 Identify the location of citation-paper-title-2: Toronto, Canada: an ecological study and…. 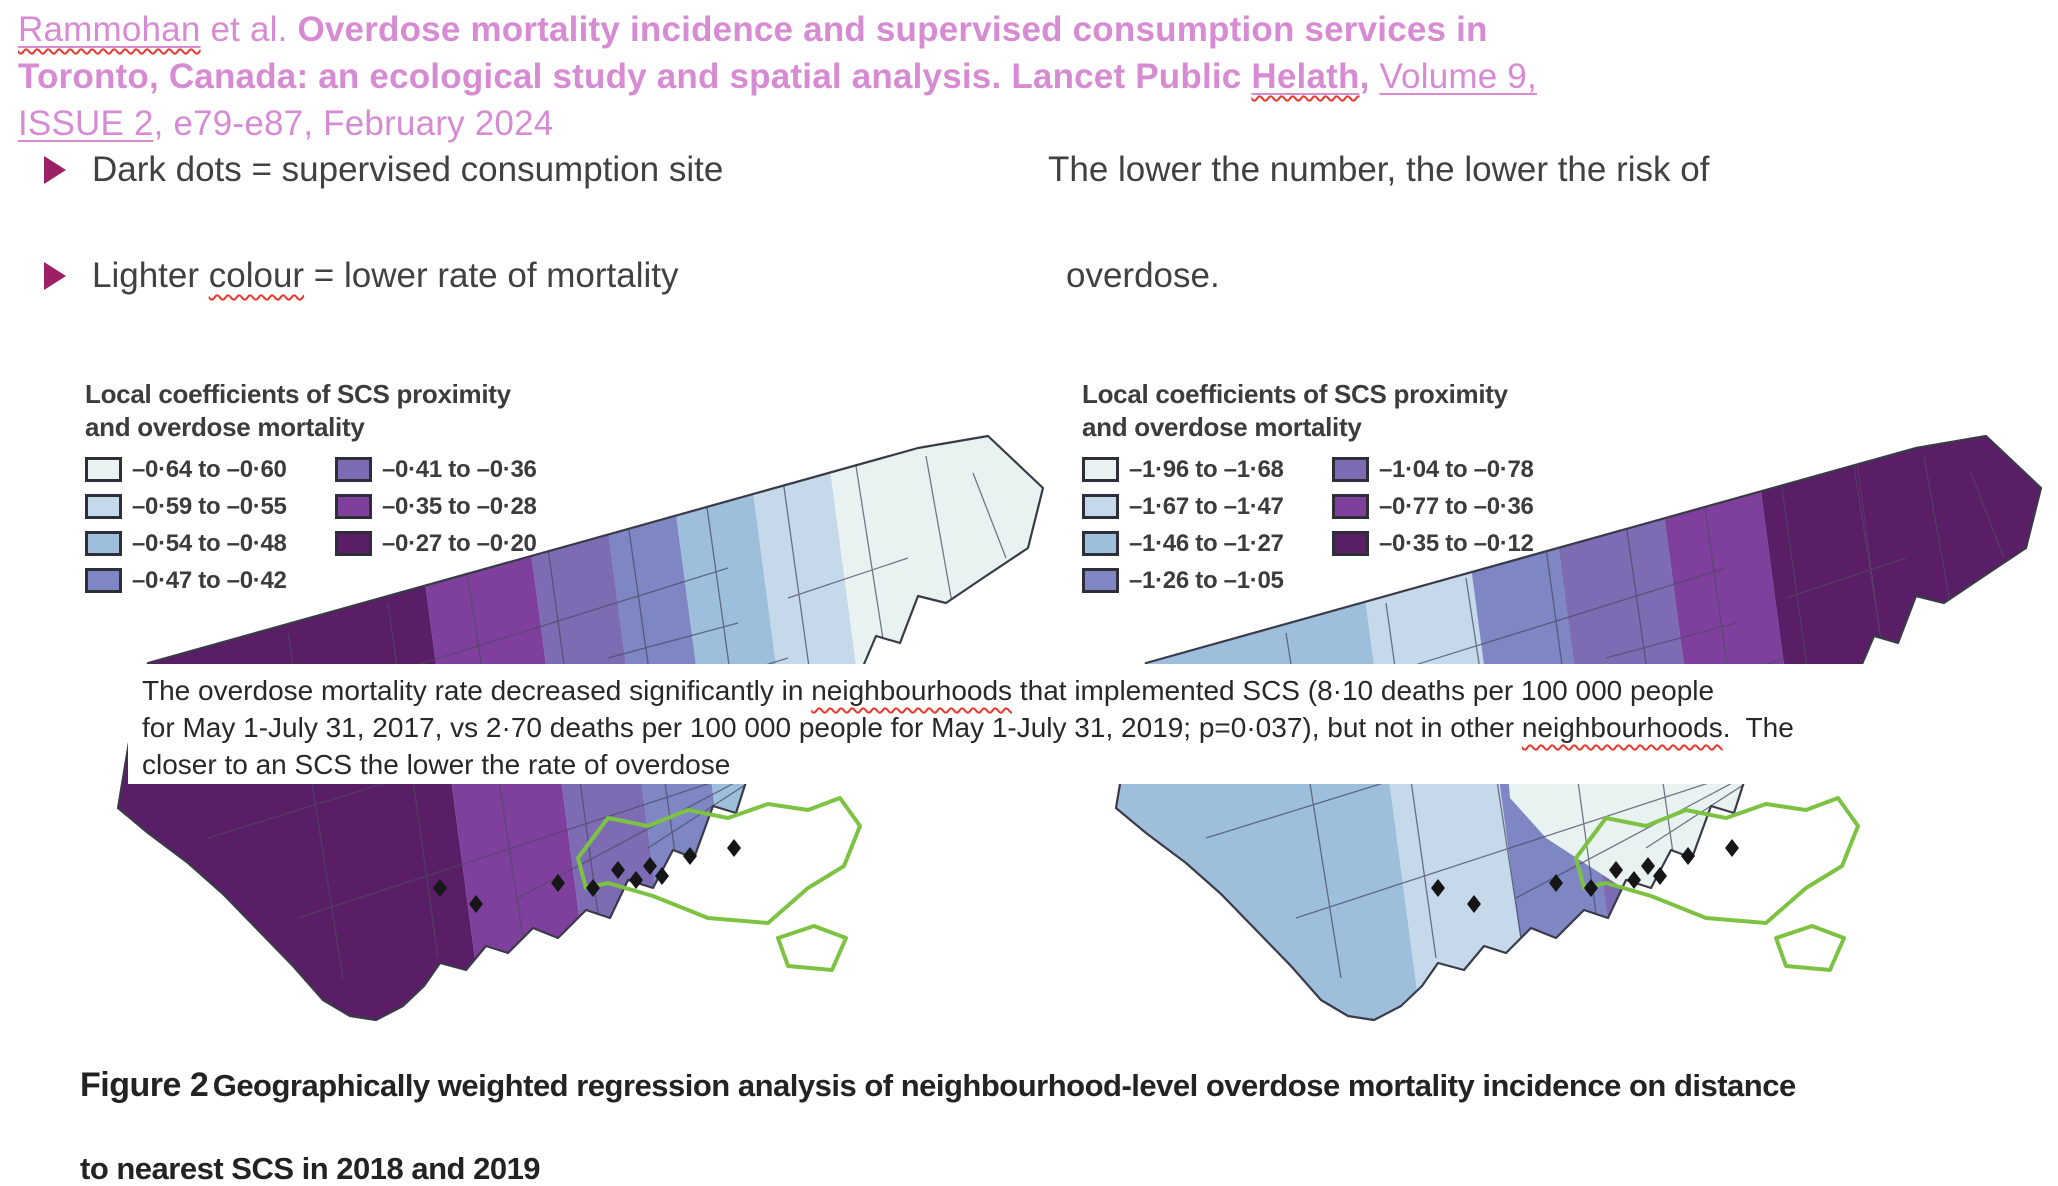
(635, 76).